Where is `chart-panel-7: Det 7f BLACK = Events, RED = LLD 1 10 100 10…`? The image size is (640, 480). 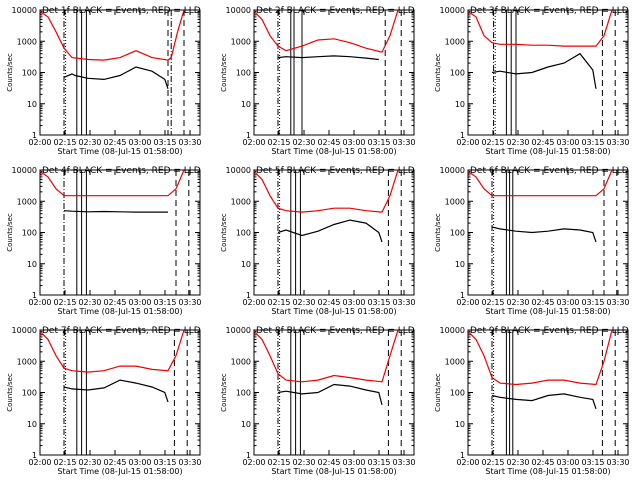 chart-panel-7: Det 7f BLACK = Events, RED = LLD 1 10 100 10… is located at coordinates (104, 401).